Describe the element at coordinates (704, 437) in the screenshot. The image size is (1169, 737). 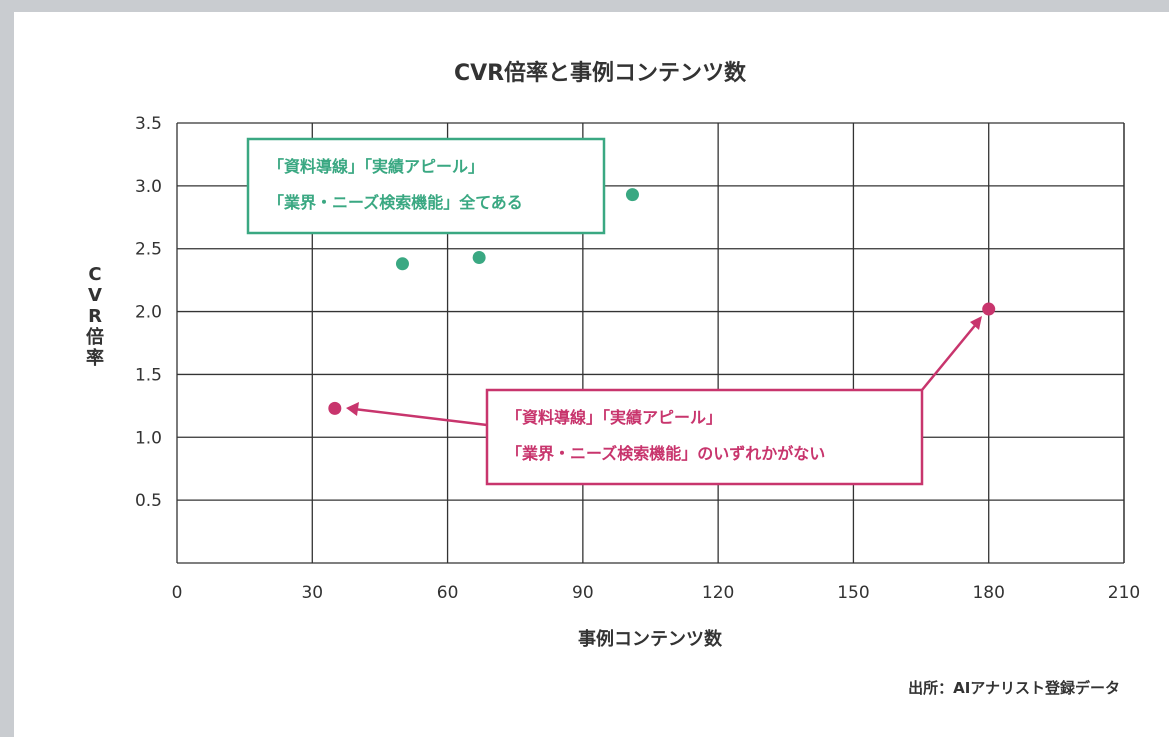
I see `annotation-box-pink` at that location.